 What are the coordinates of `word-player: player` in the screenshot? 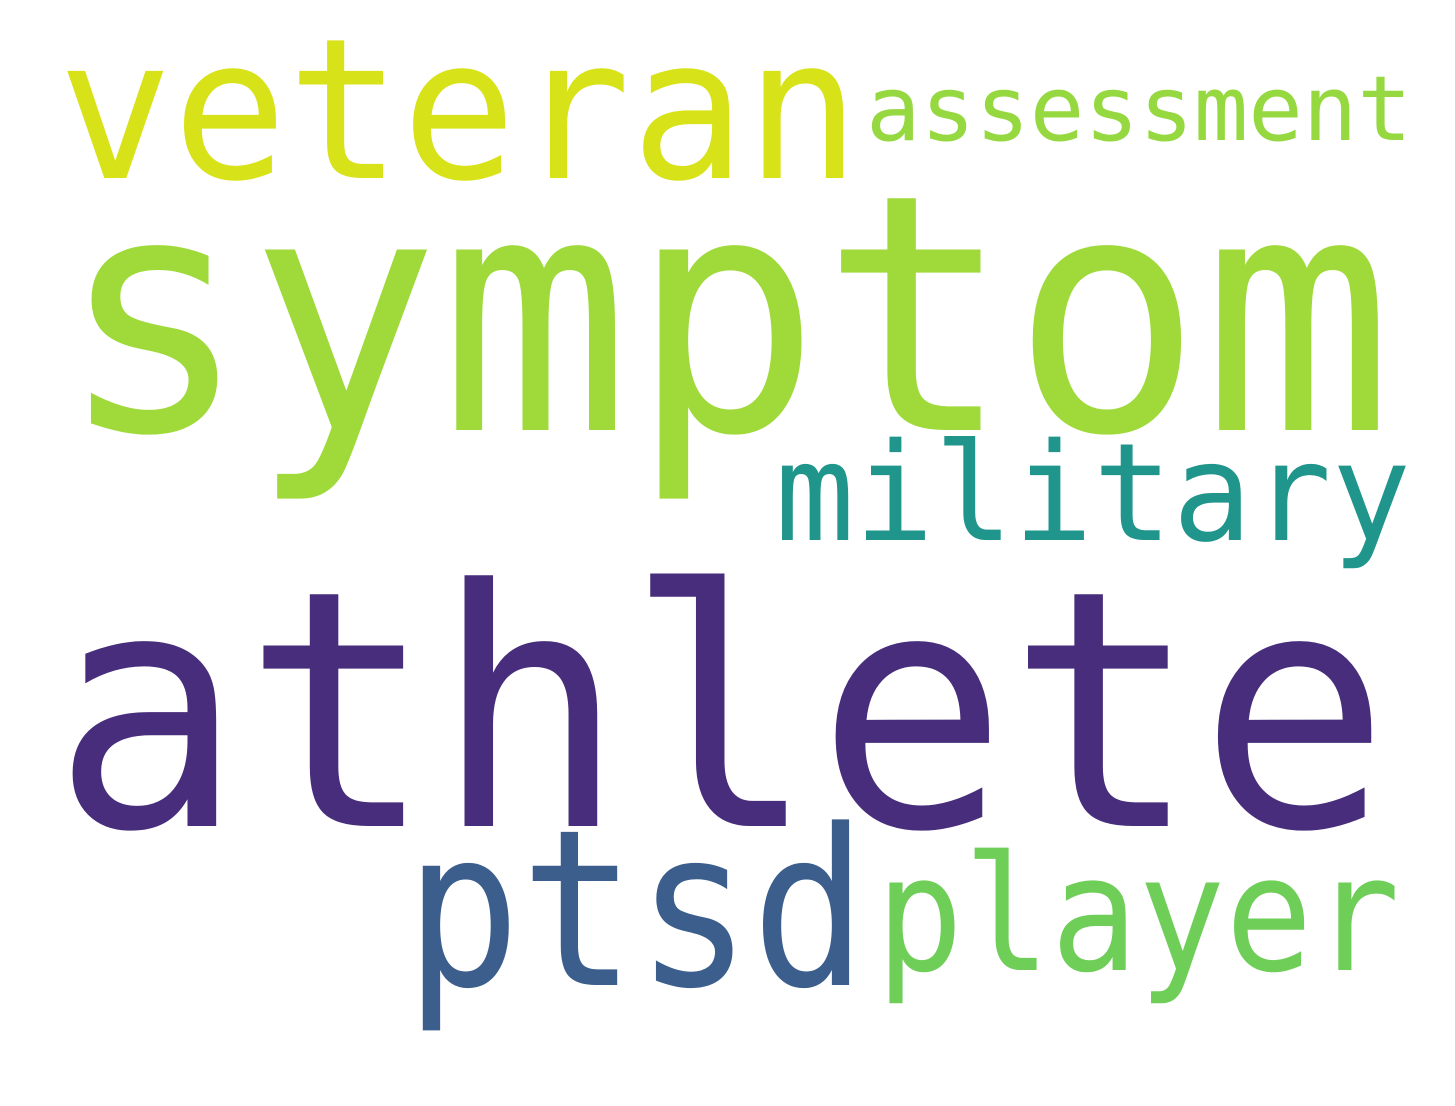 It's located at (1138, 914).